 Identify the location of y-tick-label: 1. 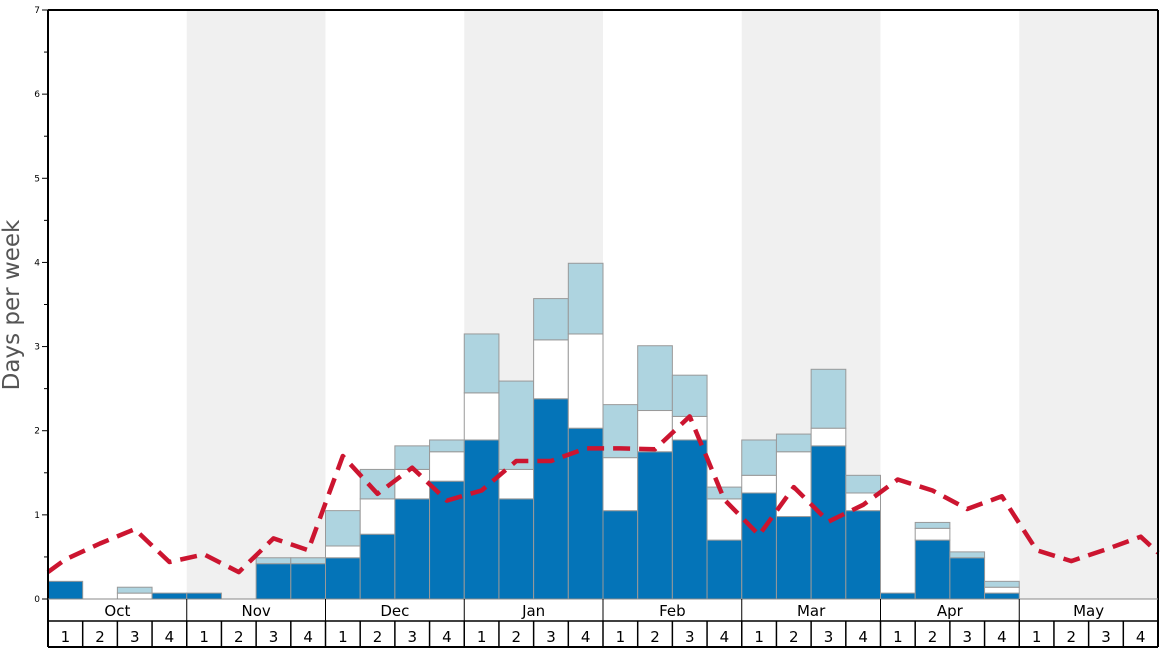
(37, 516).